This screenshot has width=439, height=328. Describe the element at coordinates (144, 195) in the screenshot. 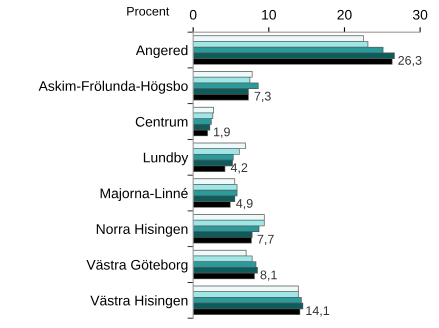

I see `y-tick-label: Majorna-Linné` at that location.